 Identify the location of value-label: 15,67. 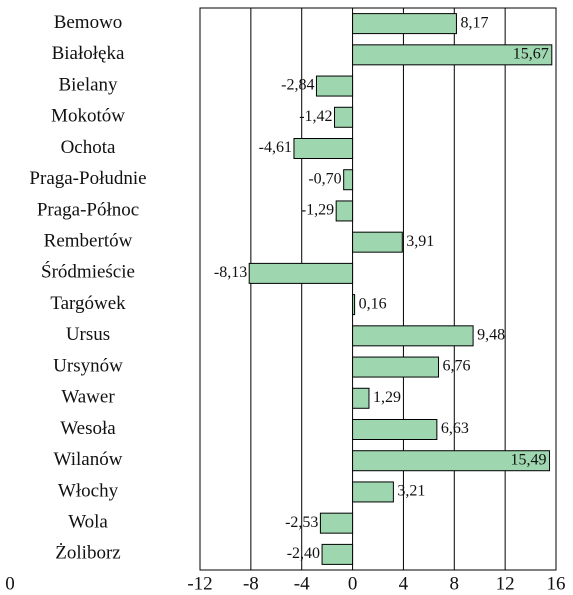
(531, 54).